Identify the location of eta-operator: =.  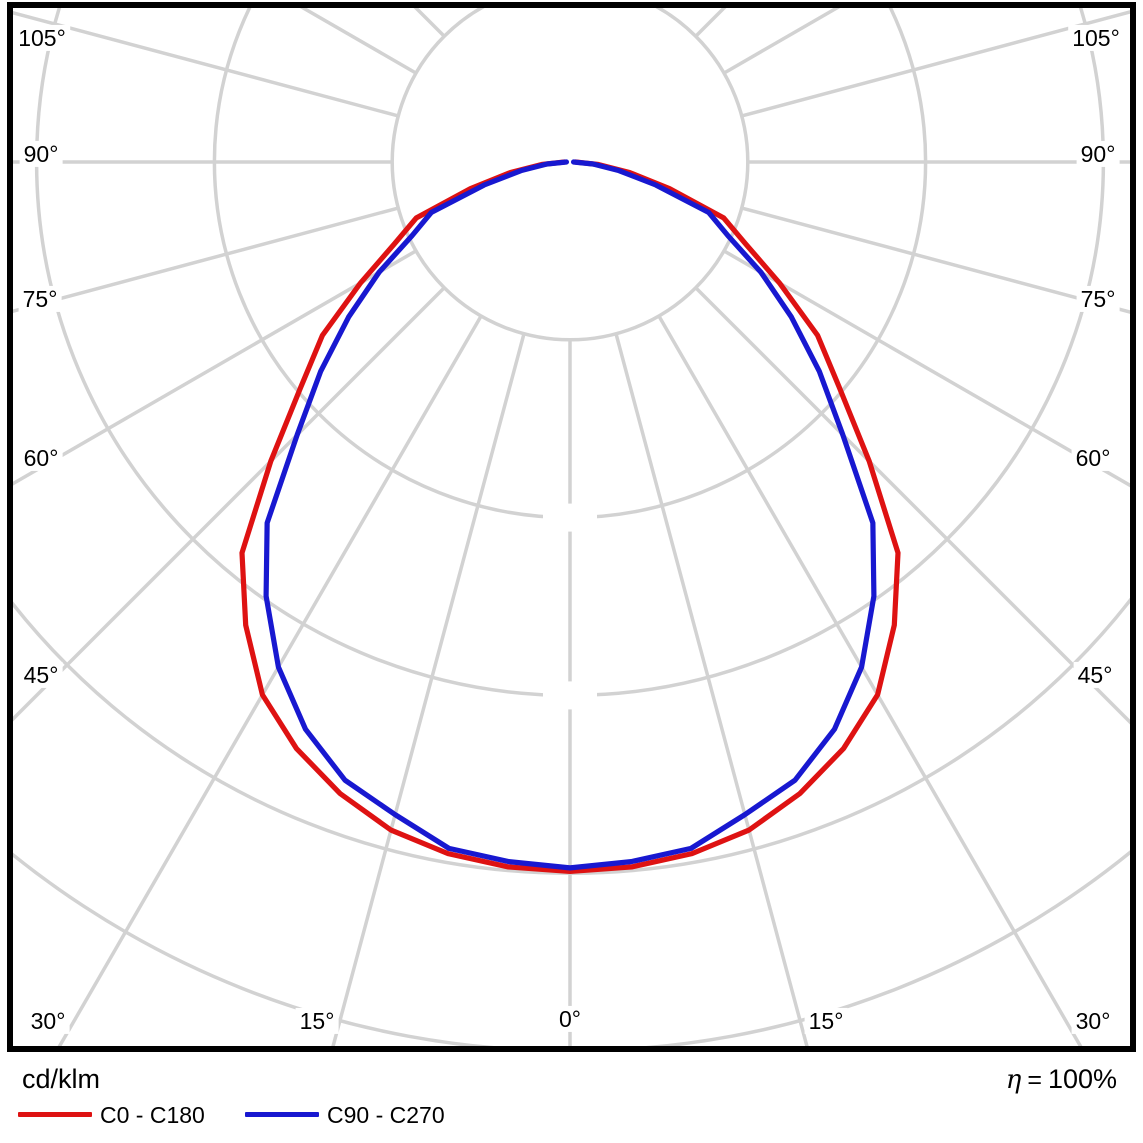
(1034, 1080).